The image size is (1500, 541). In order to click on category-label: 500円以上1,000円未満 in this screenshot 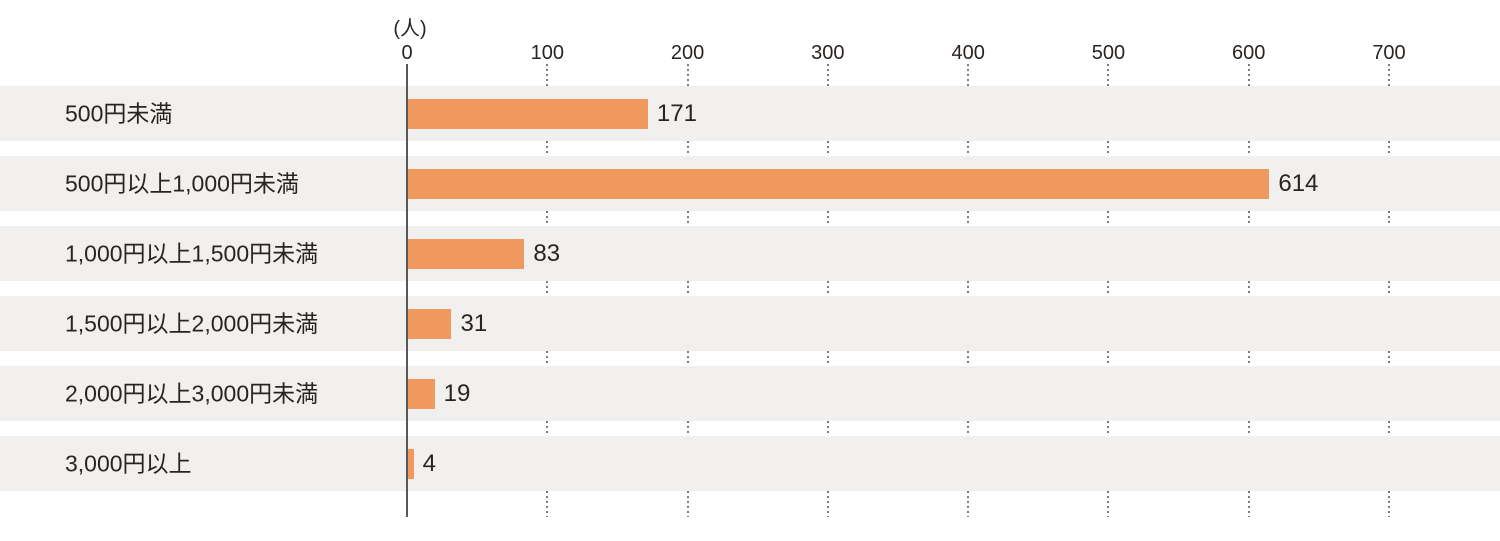, I will do `click(182, 183)`.